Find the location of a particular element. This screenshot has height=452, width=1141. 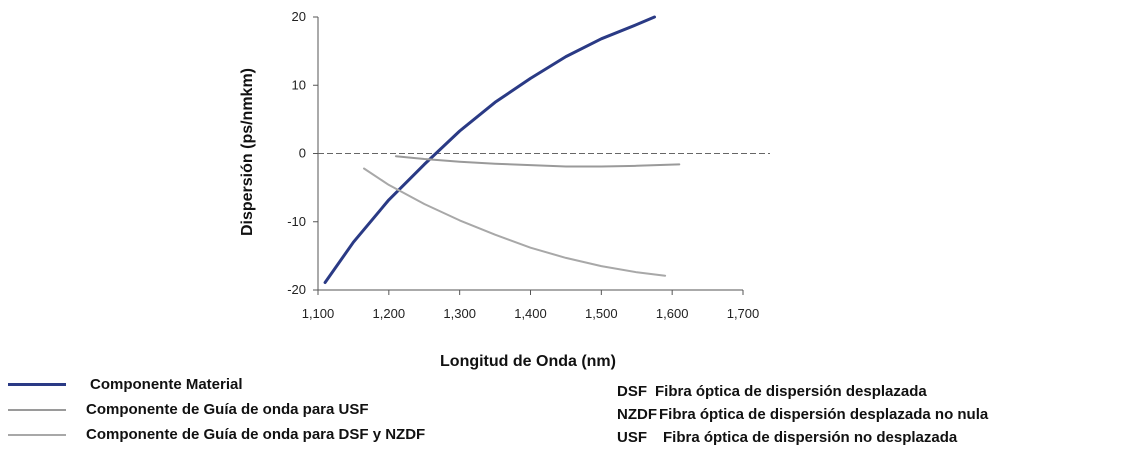

abbreviation-code: NZDF is located at coordinates (637, 414).